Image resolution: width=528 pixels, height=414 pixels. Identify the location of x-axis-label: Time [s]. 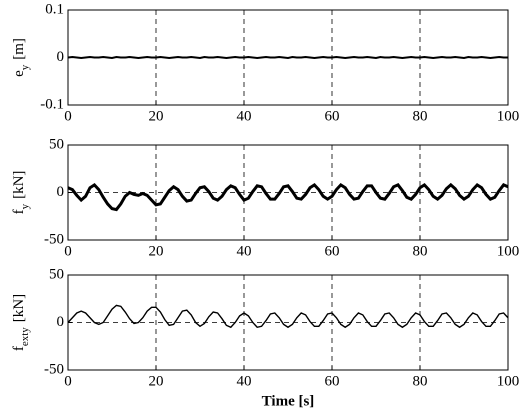
(288, 401).